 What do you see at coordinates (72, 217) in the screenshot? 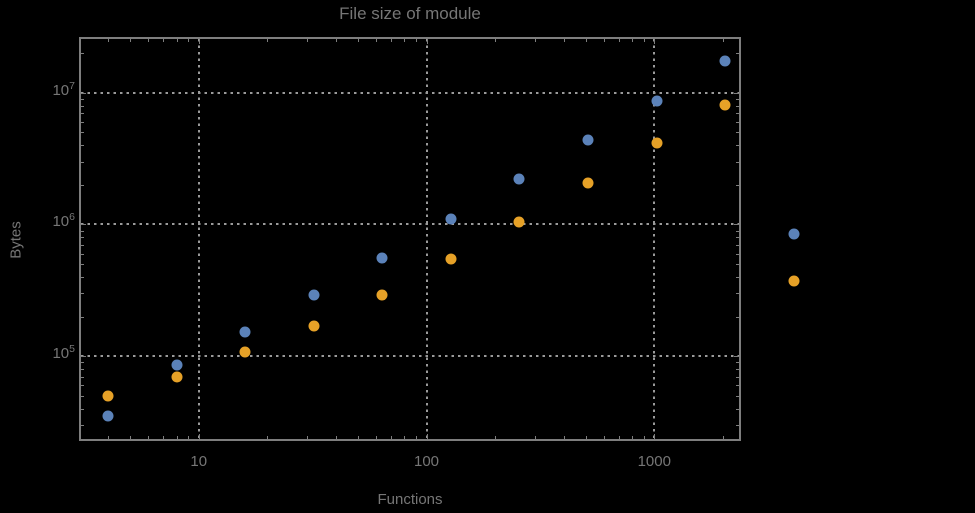
I see `y-tick-exponent: 6` at bounding box center [72, 217].